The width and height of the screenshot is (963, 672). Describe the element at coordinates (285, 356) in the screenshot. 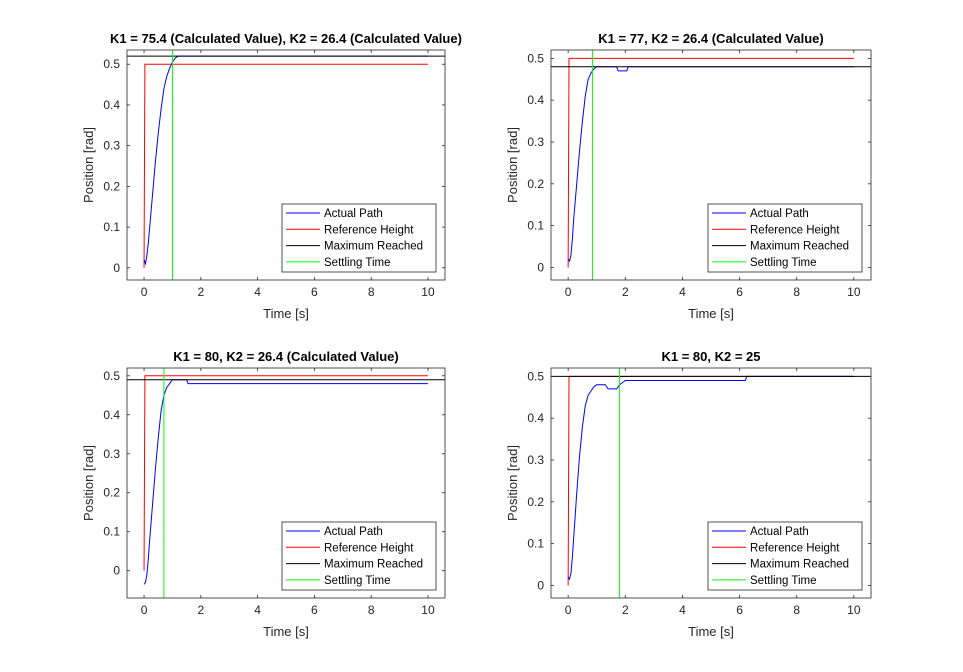

I see `chart-title: K1 = 80, K2 = 26.4 (Calculated Value)` at that location.